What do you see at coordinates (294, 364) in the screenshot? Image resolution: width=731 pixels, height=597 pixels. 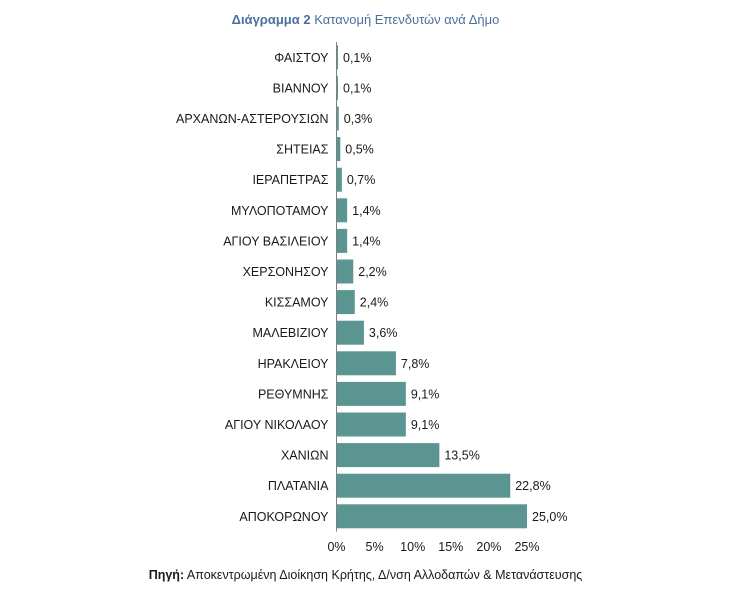 I see `category-label: ΗΡΑΚΛΕΙΟΥ` at bounding box center [294, 364].